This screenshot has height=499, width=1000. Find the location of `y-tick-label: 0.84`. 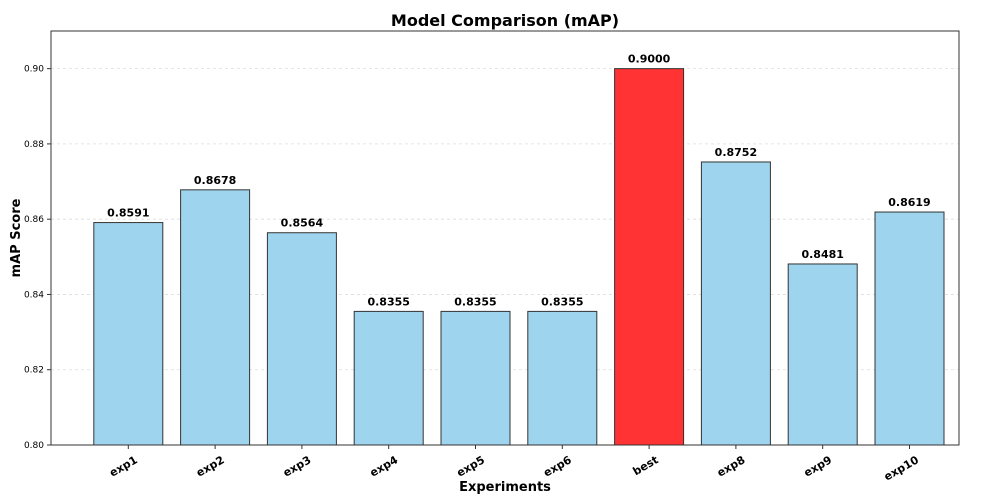

y-tick-label: 0.84 is located at coordinates (34, 295).